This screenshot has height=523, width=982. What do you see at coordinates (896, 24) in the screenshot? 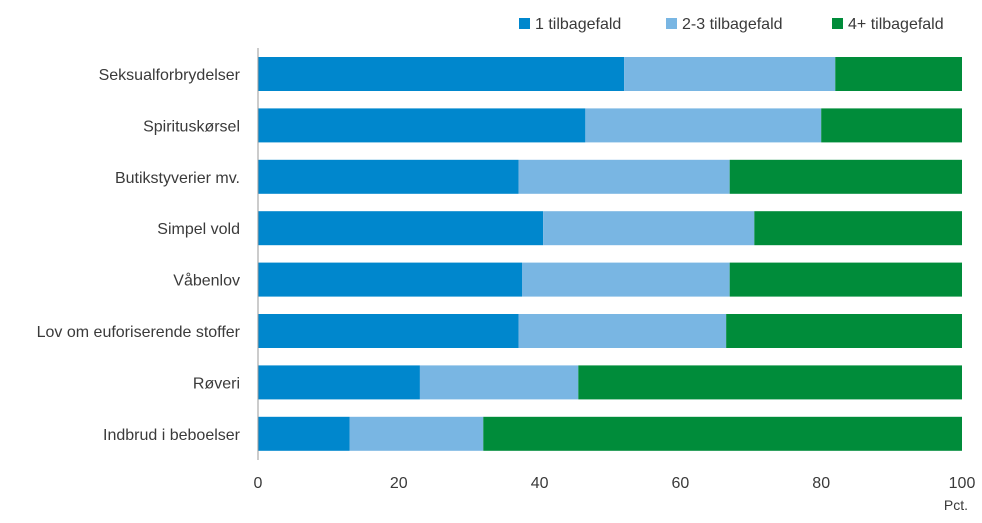
I see `legend-label-3: 4+ tilbagefald` at bounding box center [896, 24].